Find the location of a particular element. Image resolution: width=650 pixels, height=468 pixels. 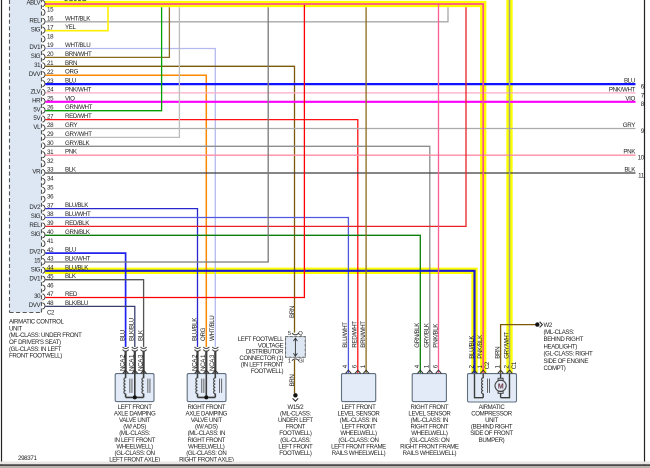

svg-text: 33 is located at coordinates (50, 170).